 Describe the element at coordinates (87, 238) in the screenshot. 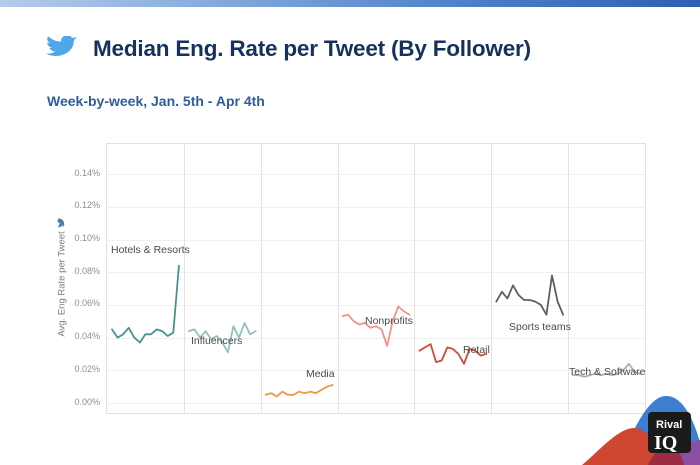

I see `y-tick-label: 0.10%` at that location.